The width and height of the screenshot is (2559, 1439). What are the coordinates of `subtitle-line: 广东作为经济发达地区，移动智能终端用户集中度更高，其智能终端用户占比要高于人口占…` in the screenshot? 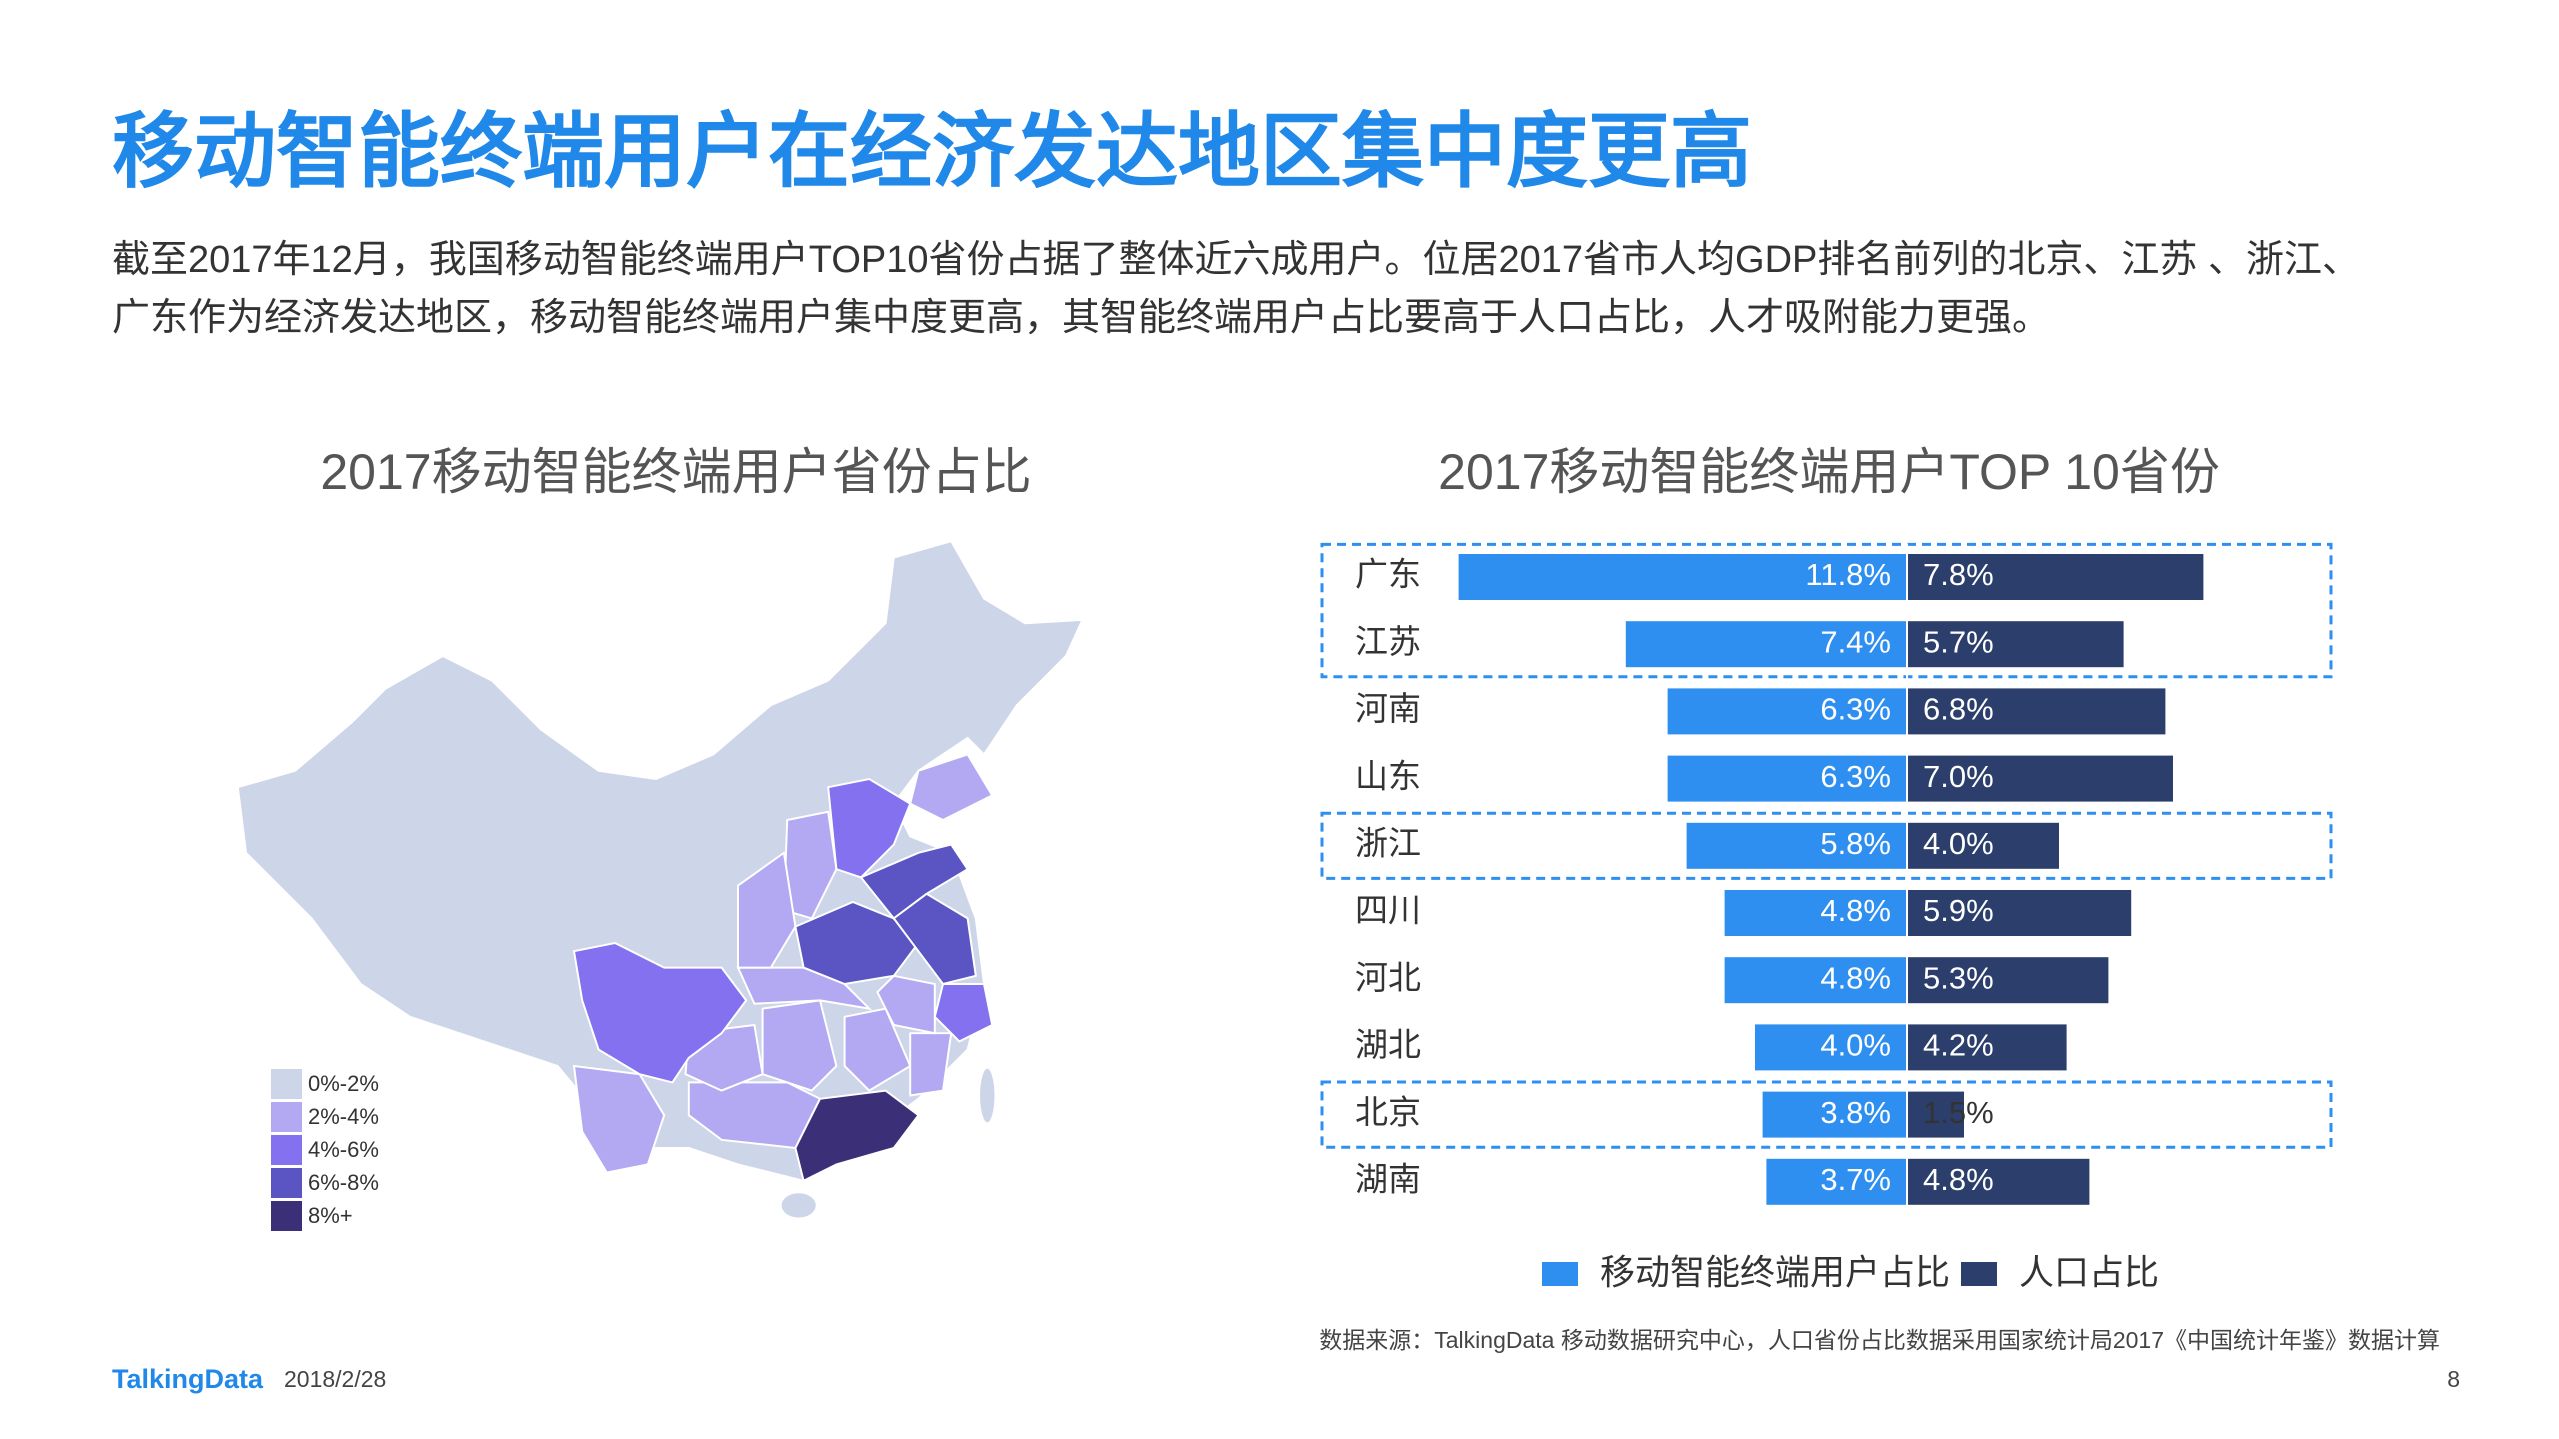 It's located at (1081, 318).